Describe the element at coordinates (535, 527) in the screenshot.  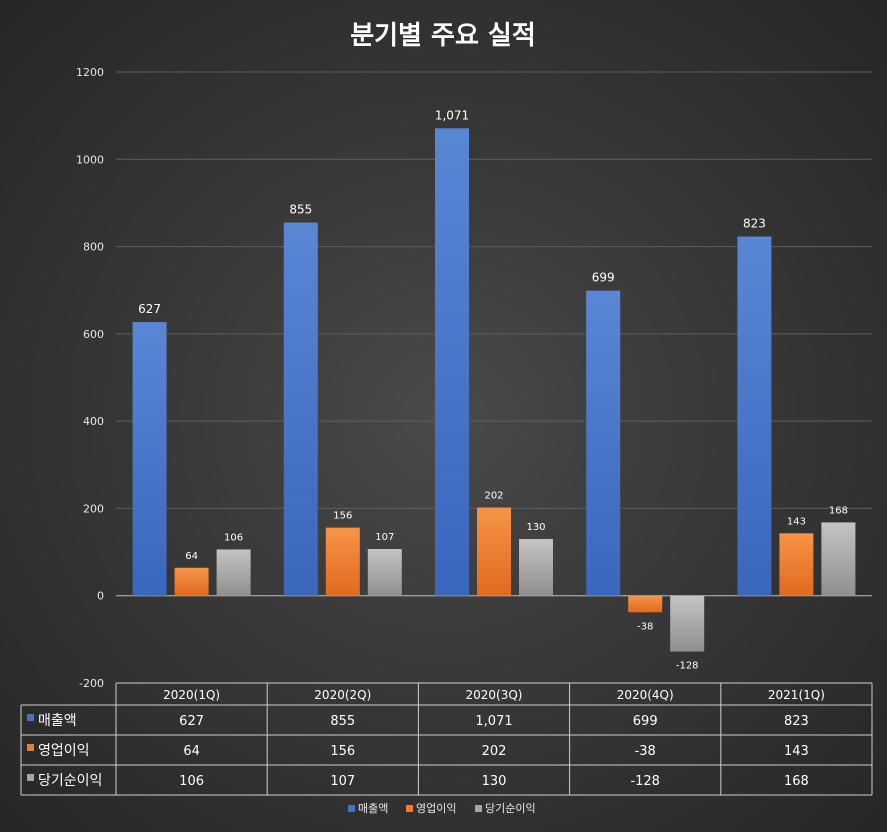
I see `data-label: 130` at that location.